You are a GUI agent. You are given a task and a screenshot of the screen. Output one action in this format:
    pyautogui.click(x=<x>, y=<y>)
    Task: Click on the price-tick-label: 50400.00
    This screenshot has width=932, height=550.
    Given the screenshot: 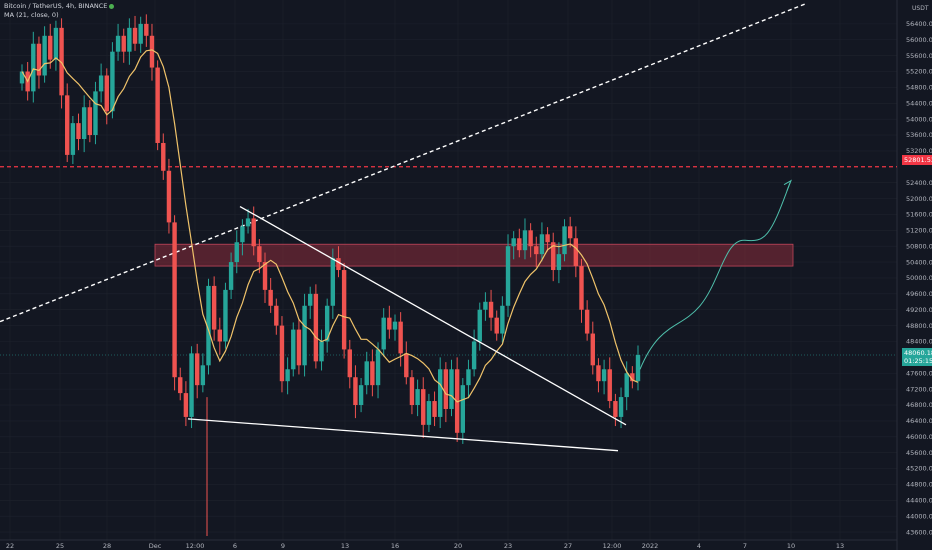 What is the action you would take?
    pyautogui.click(x=919, y=262)
    